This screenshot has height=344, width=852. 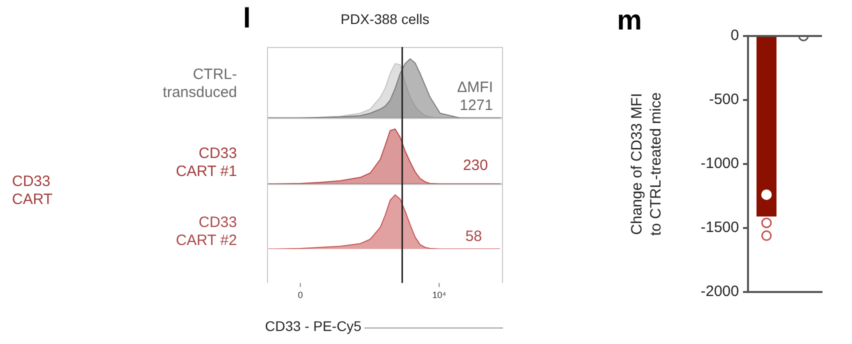 What do you see at coordinates (206, 232) in the screenshot?
I see `y-axis-title: CD33 CART #2` at bounding box center [206, 232].